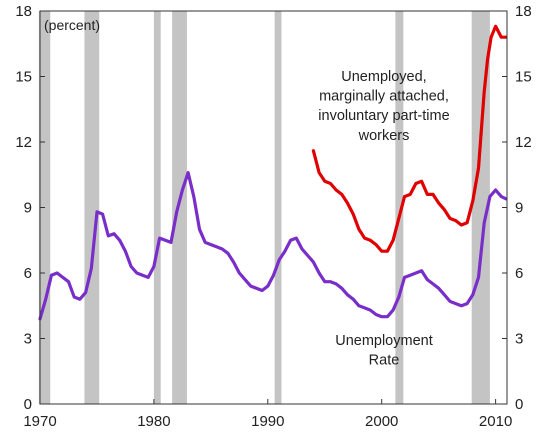 The width and height of the screenshot is (551, 439). Describe the element at coordinates (72, 25) in the screenshot. I see `unit-label: (percent)` at that location.